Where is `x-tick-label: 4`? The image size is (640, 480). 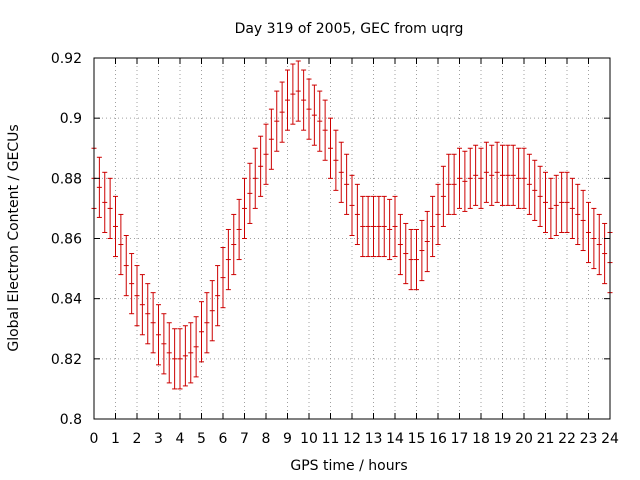
x-tick-label: 4 is located at coordinates (180, 439).